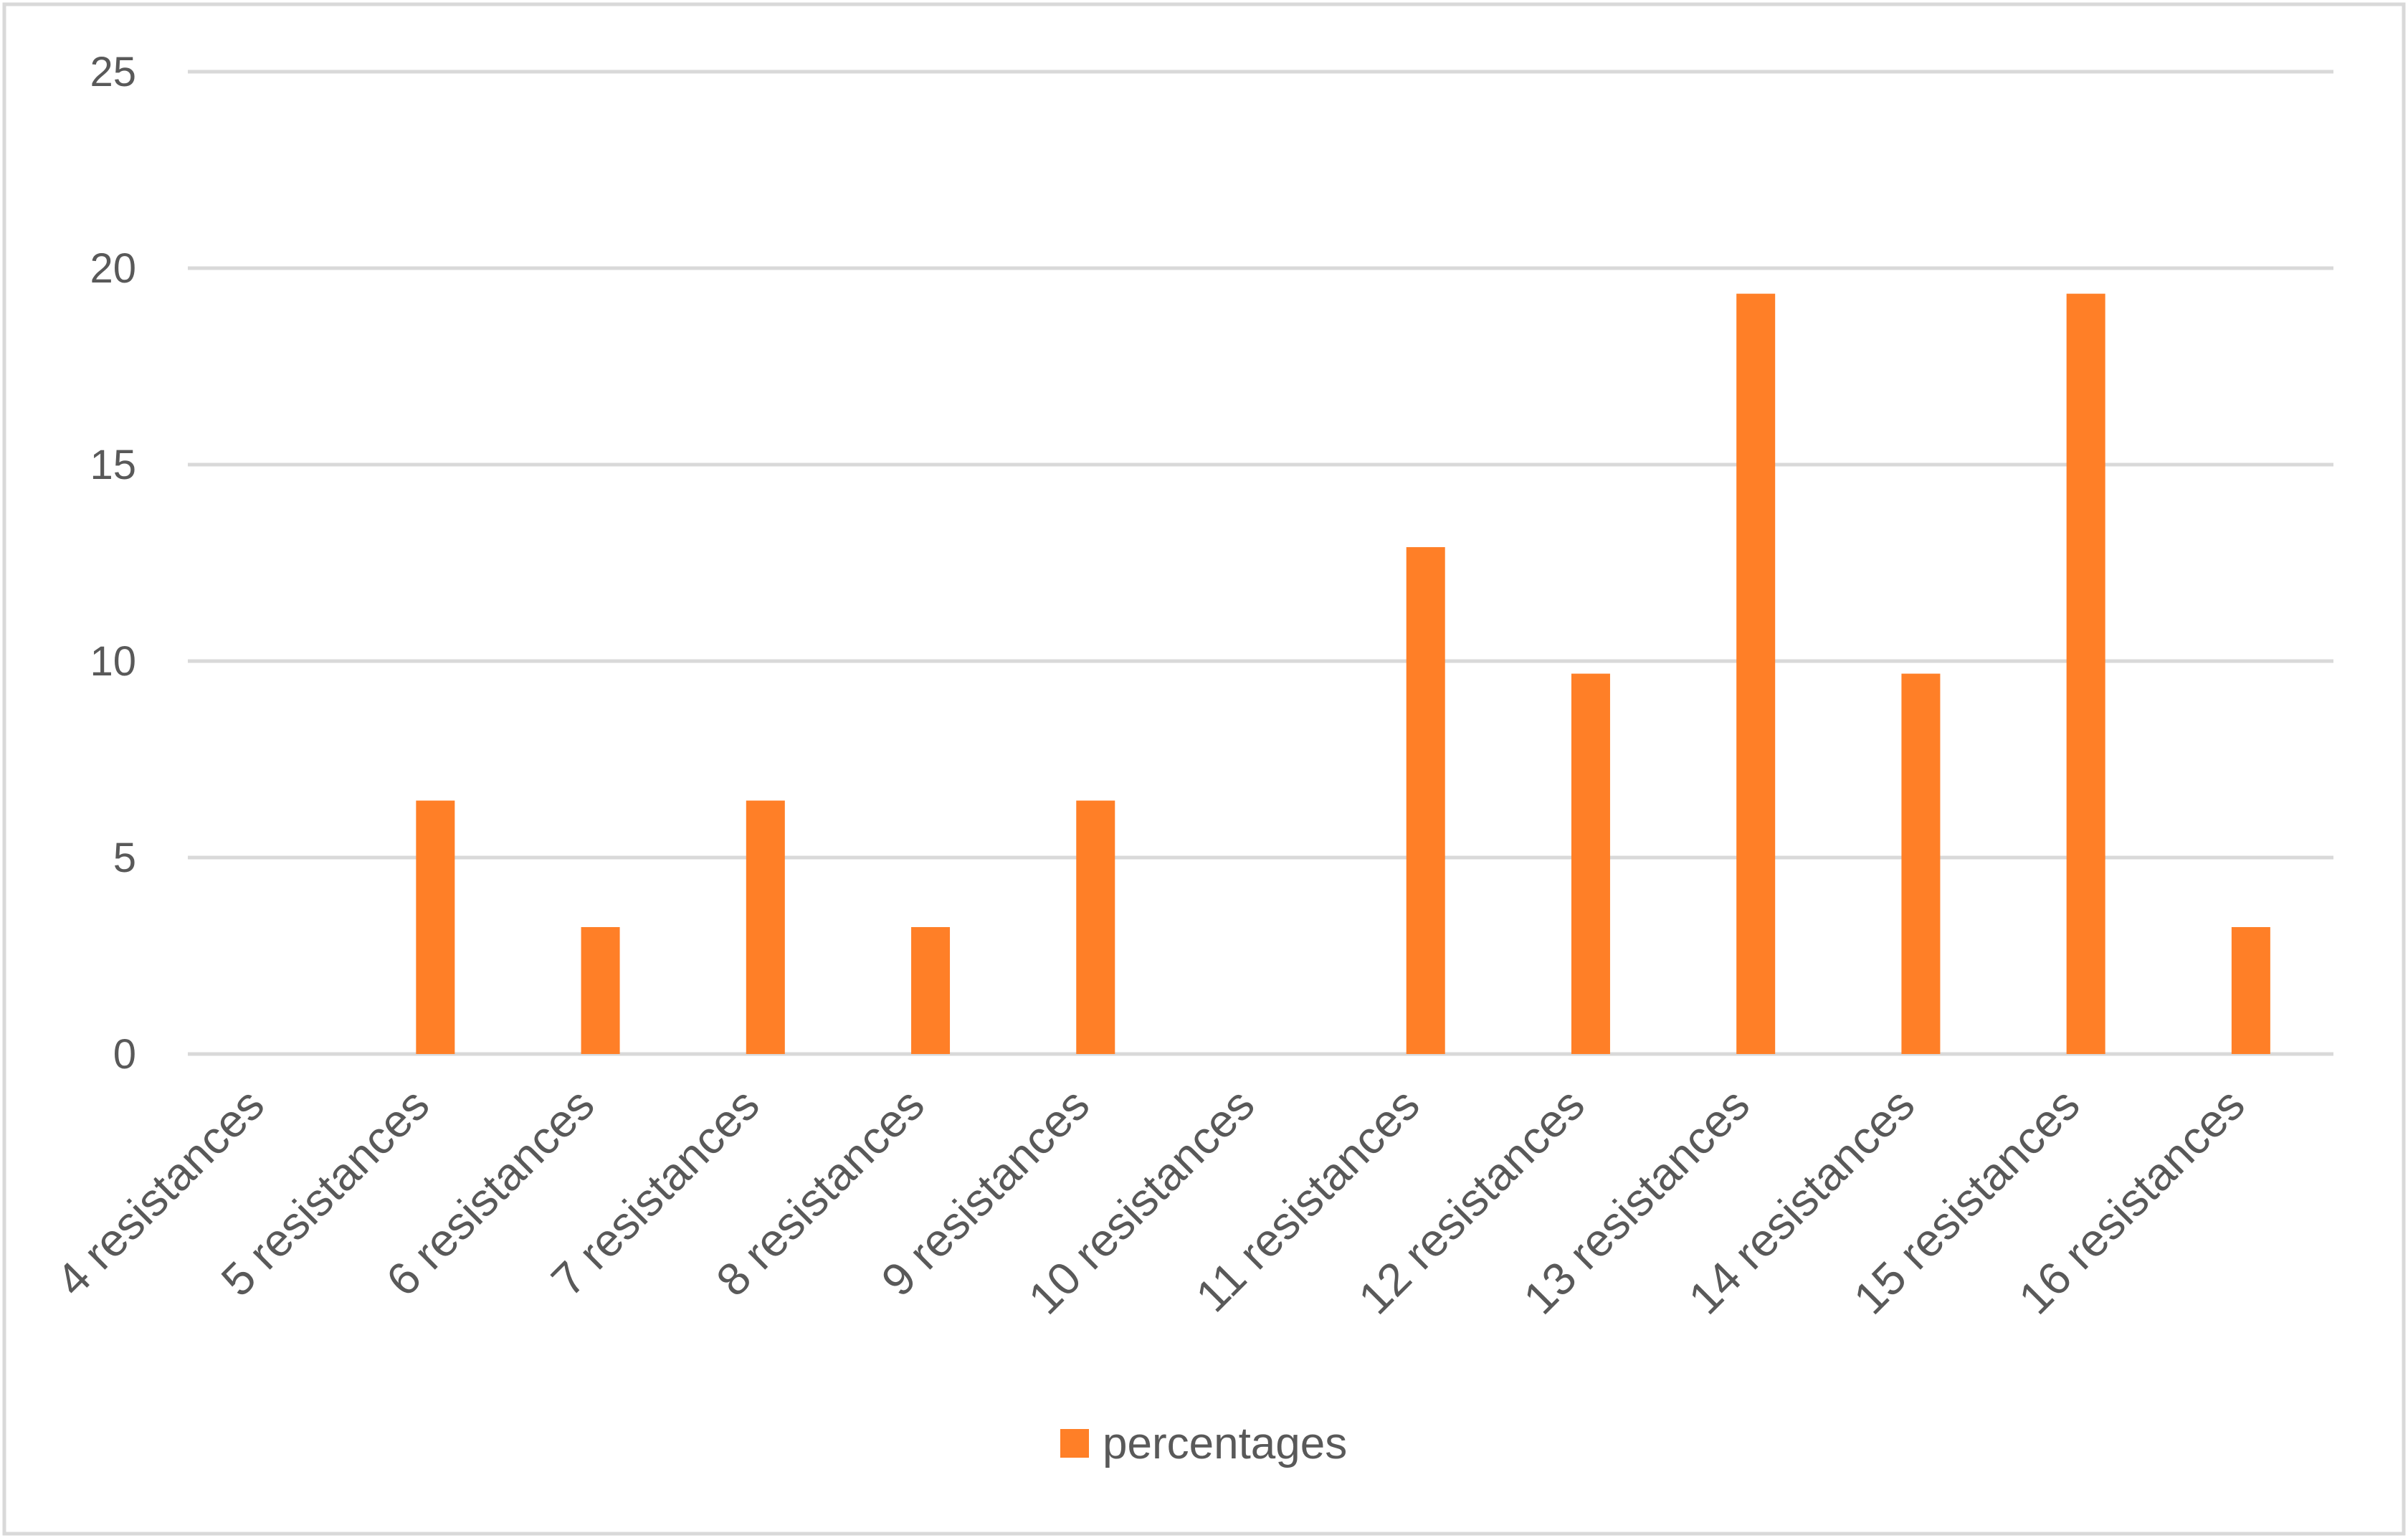 The width and height of the screenshot is (2408, 1538). Describe the element at coordinates (1074, 1443) in the screenshot. I see `legend-swatch` at that location.